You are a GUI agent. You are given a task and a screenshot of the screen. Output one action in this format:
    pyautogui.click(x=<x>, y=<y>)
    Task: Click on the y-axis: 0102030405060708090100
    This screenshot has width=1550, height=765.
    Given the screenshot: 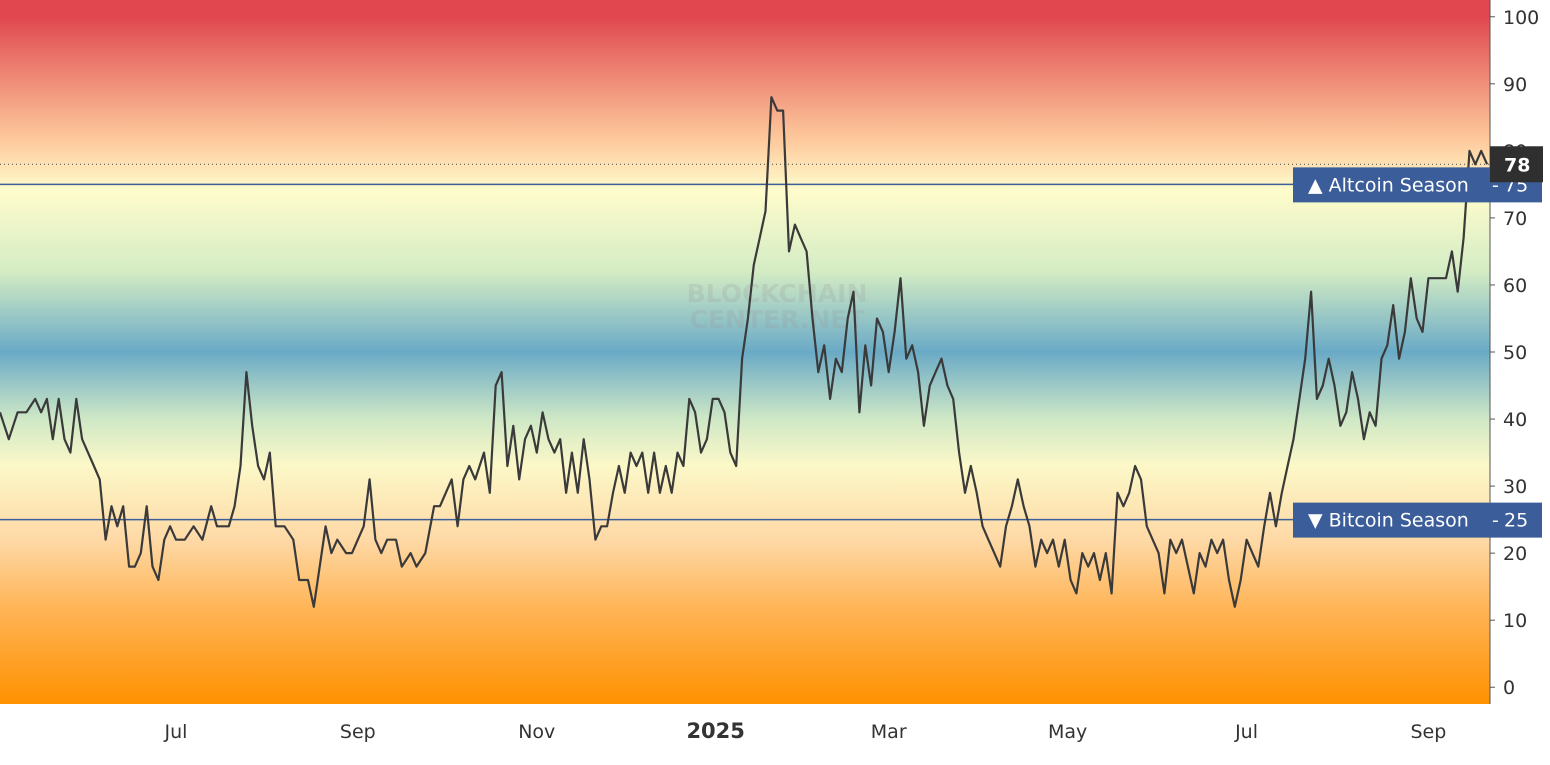 What is the action you would take?
    pyautogui.click(x=1514, y=353)
    